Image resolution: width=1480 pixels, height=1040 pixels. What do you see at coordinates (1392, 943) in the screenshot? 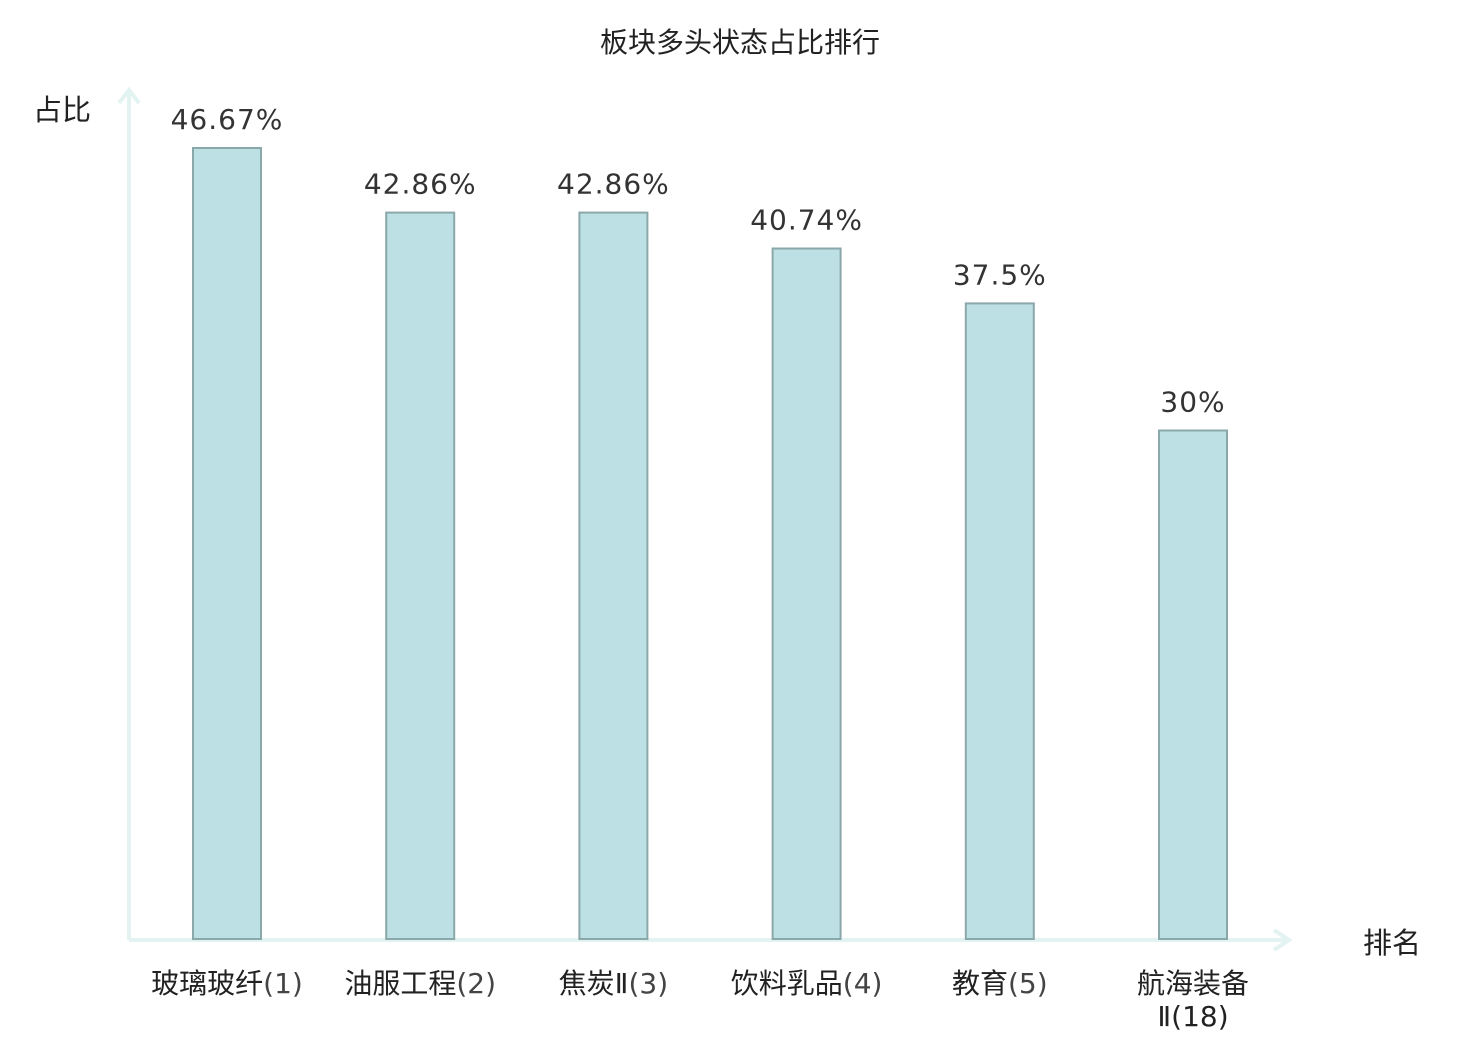
I see `x-axis-label: 排名` at bounding box center [1392, 943].